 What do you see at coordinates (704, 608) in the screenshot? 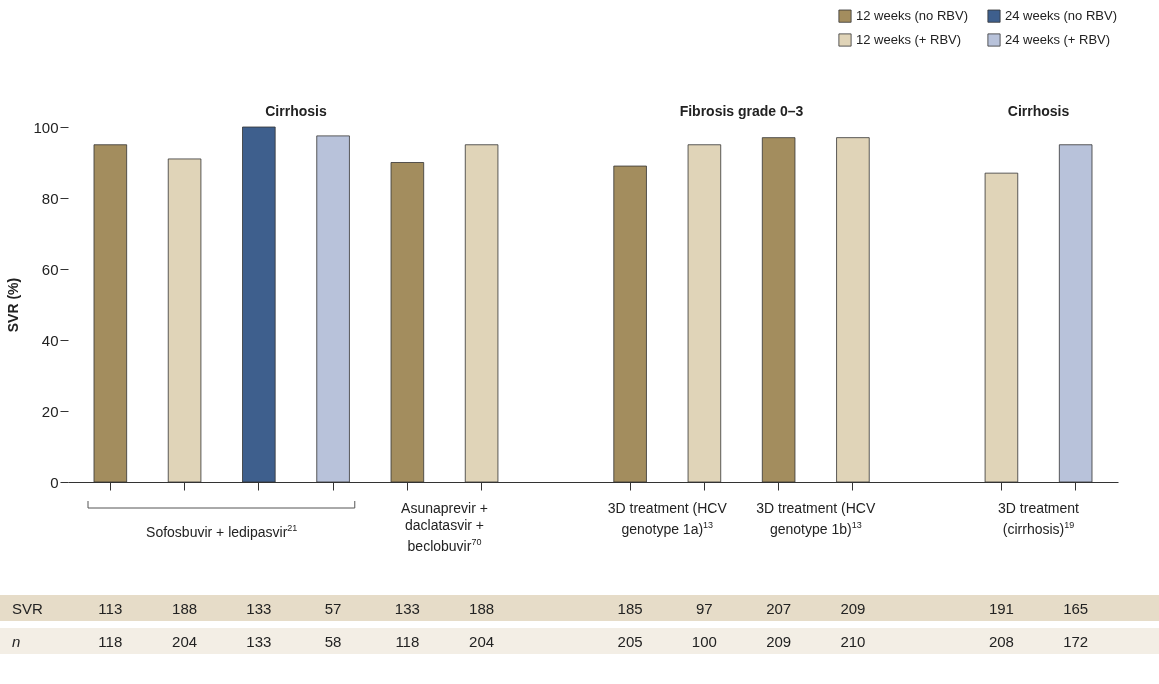
I see `text: 97` at bounding box center [704, 608].